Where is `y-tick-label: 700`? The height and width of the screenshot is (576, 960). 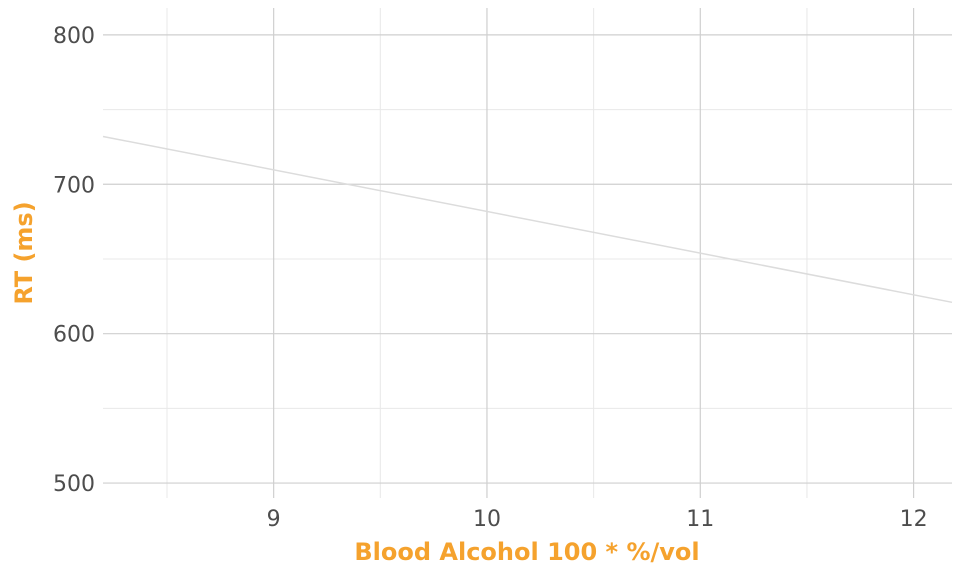
y-tick-label: 700 is located at coordinates (74, 185).